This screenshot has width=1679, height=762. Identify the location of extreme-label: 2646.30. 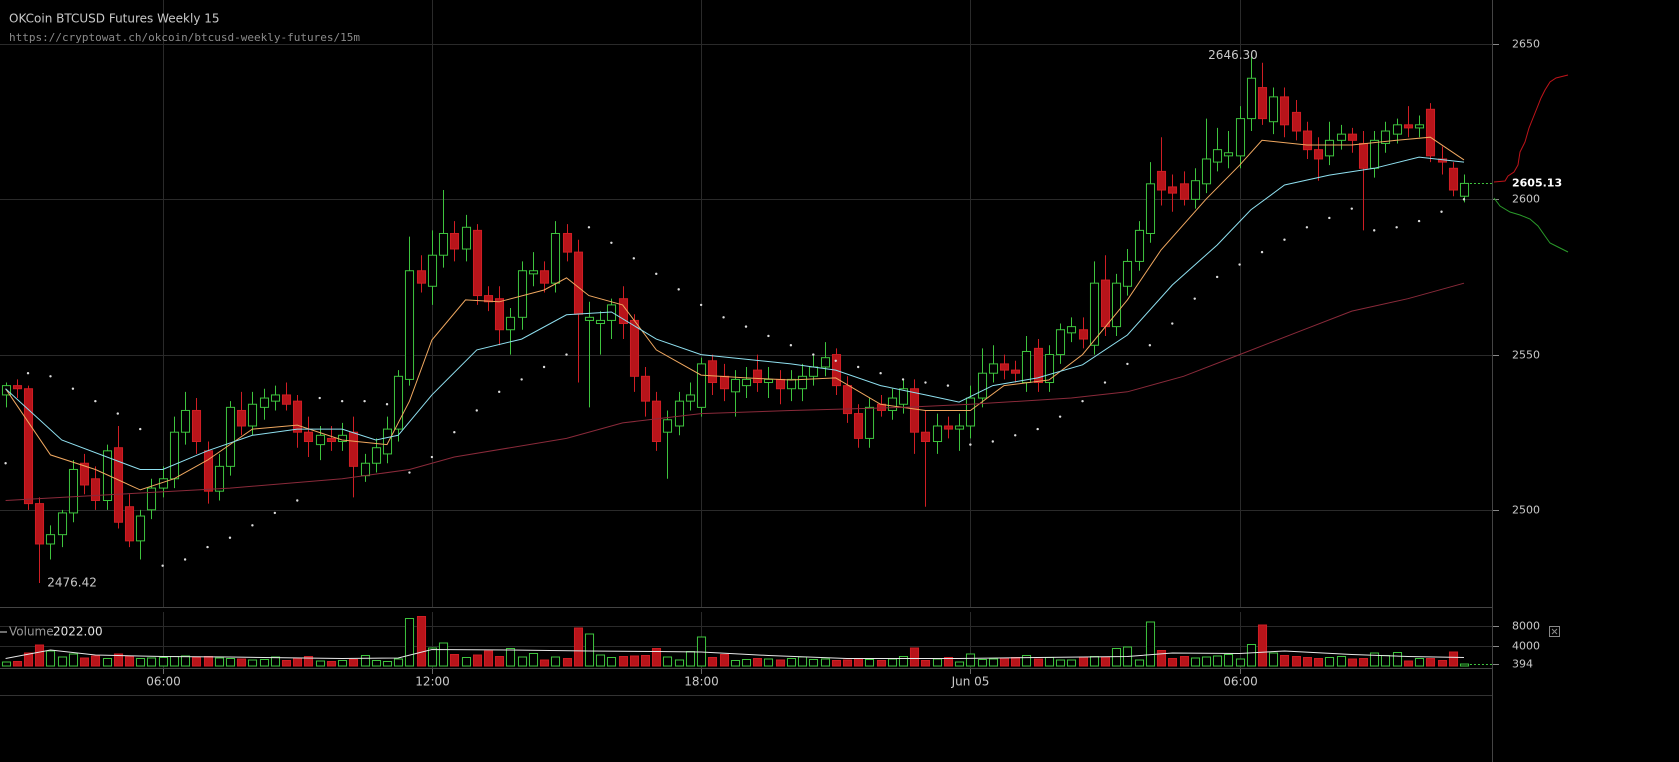
(1233, 55).